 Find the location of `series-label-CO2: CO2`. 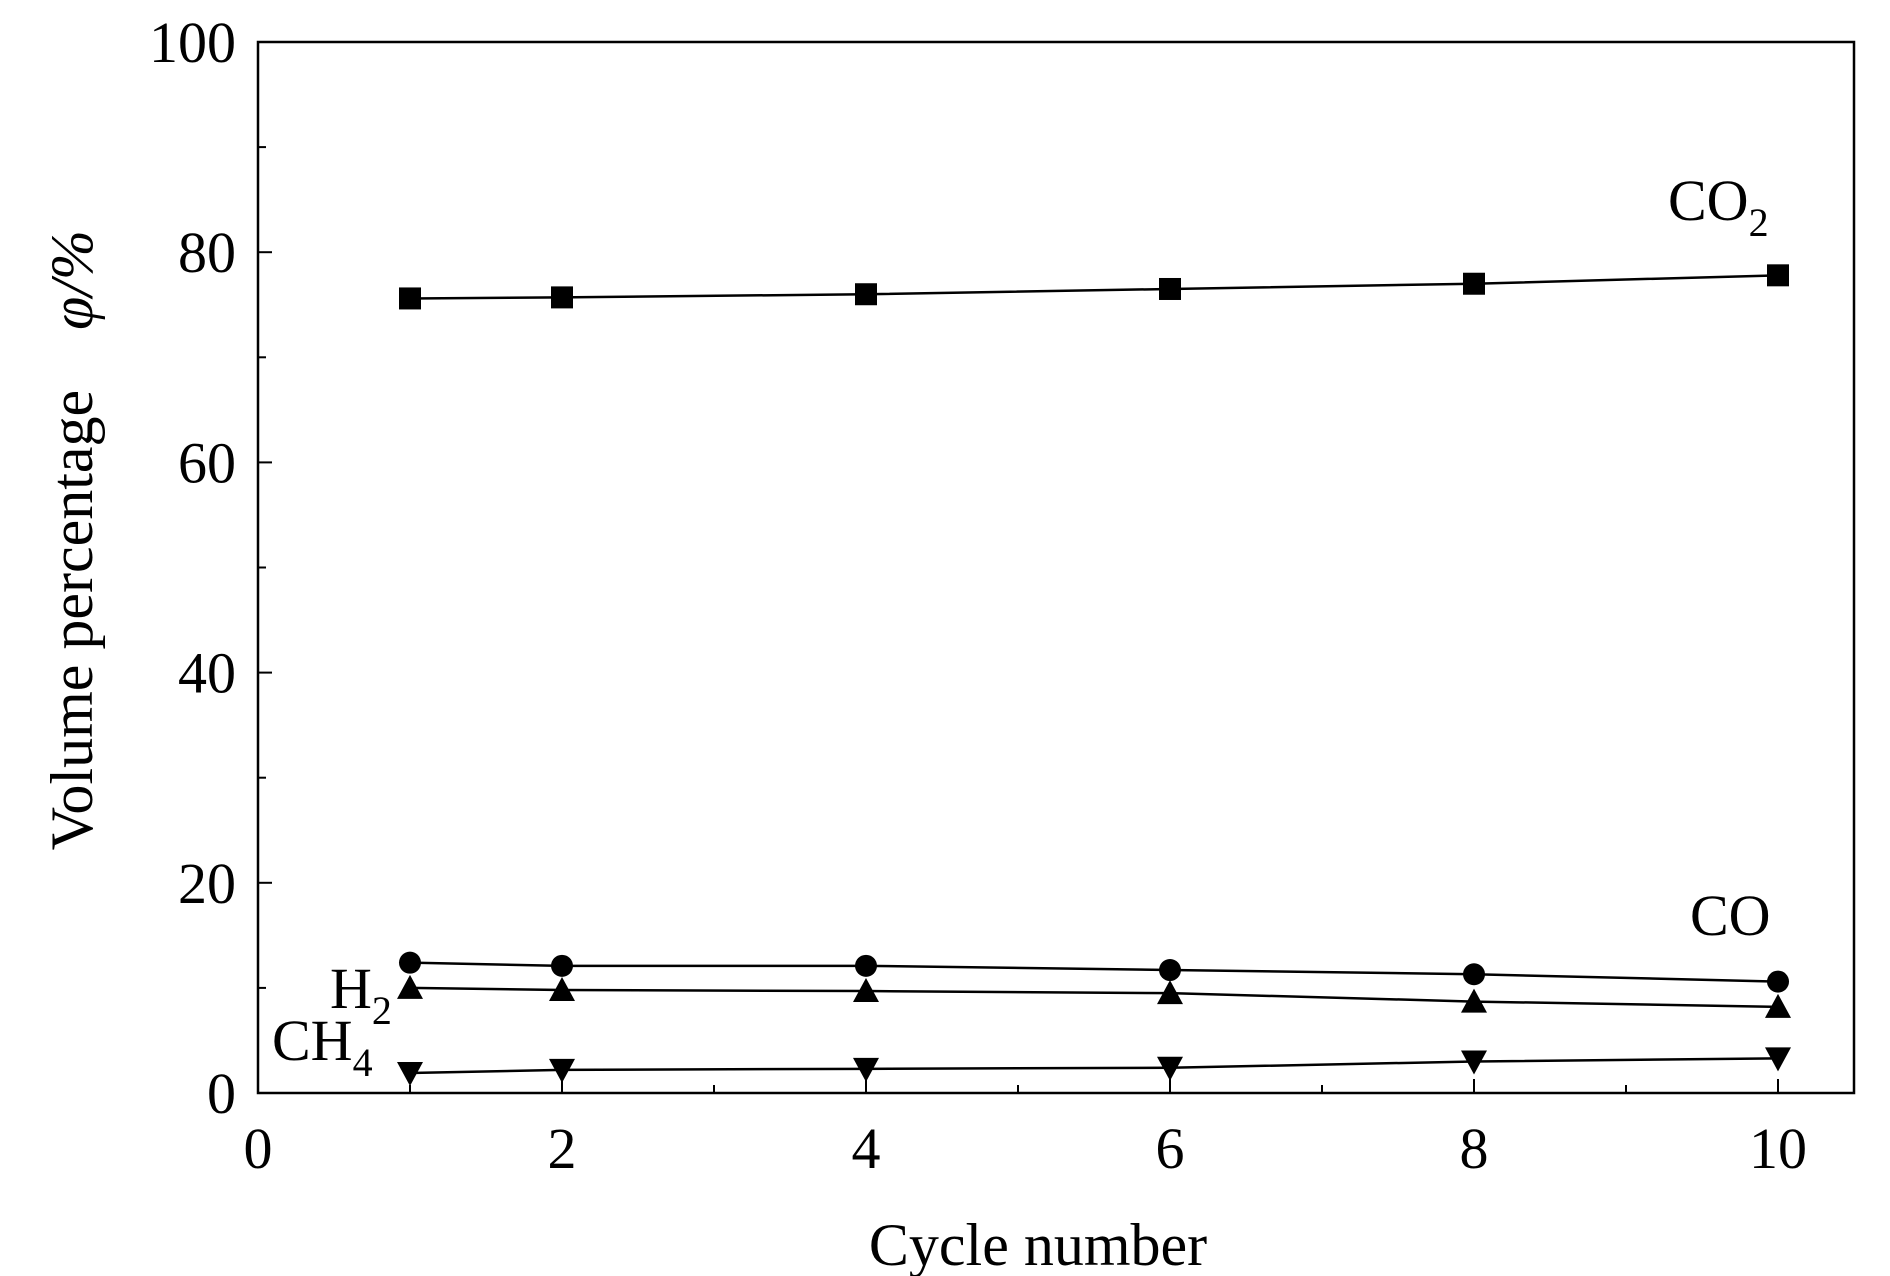

series-label-CO2: CO2 is located at coordinates (1718, 206).